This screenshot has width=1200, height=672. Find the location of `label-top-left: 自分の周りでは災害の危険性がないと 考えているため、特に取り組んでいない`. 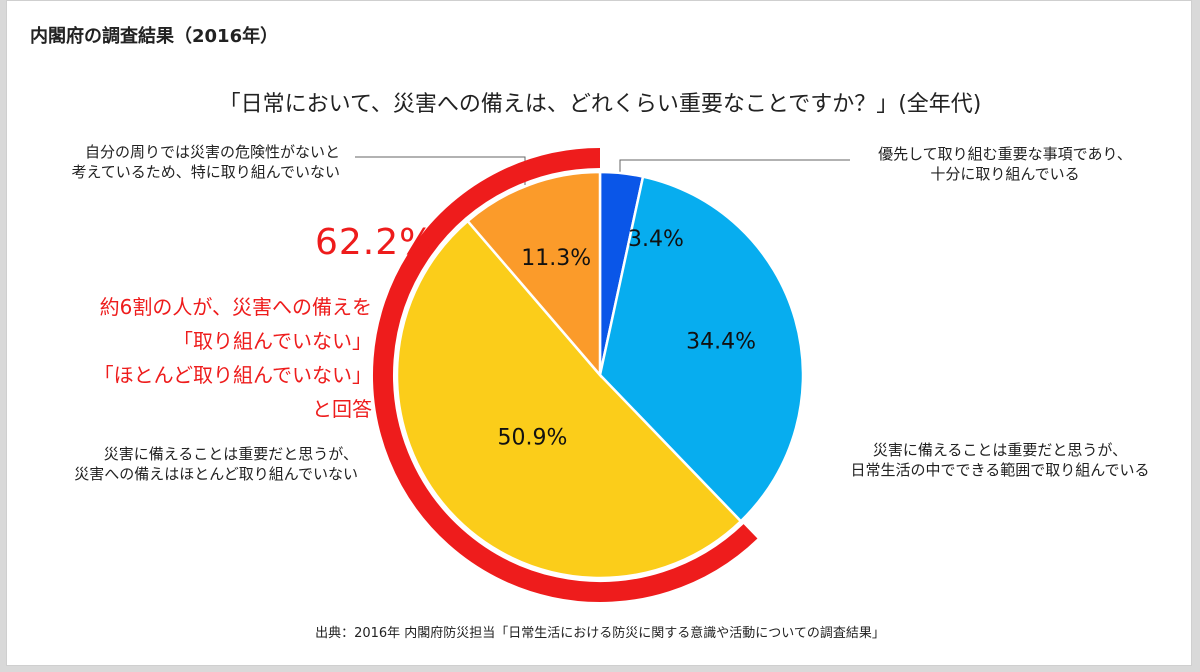

label-top-left: 自分の周りでは災害の危険性がないと 考えているため、特に取り組んでいない is located at coordinates (205, 162).